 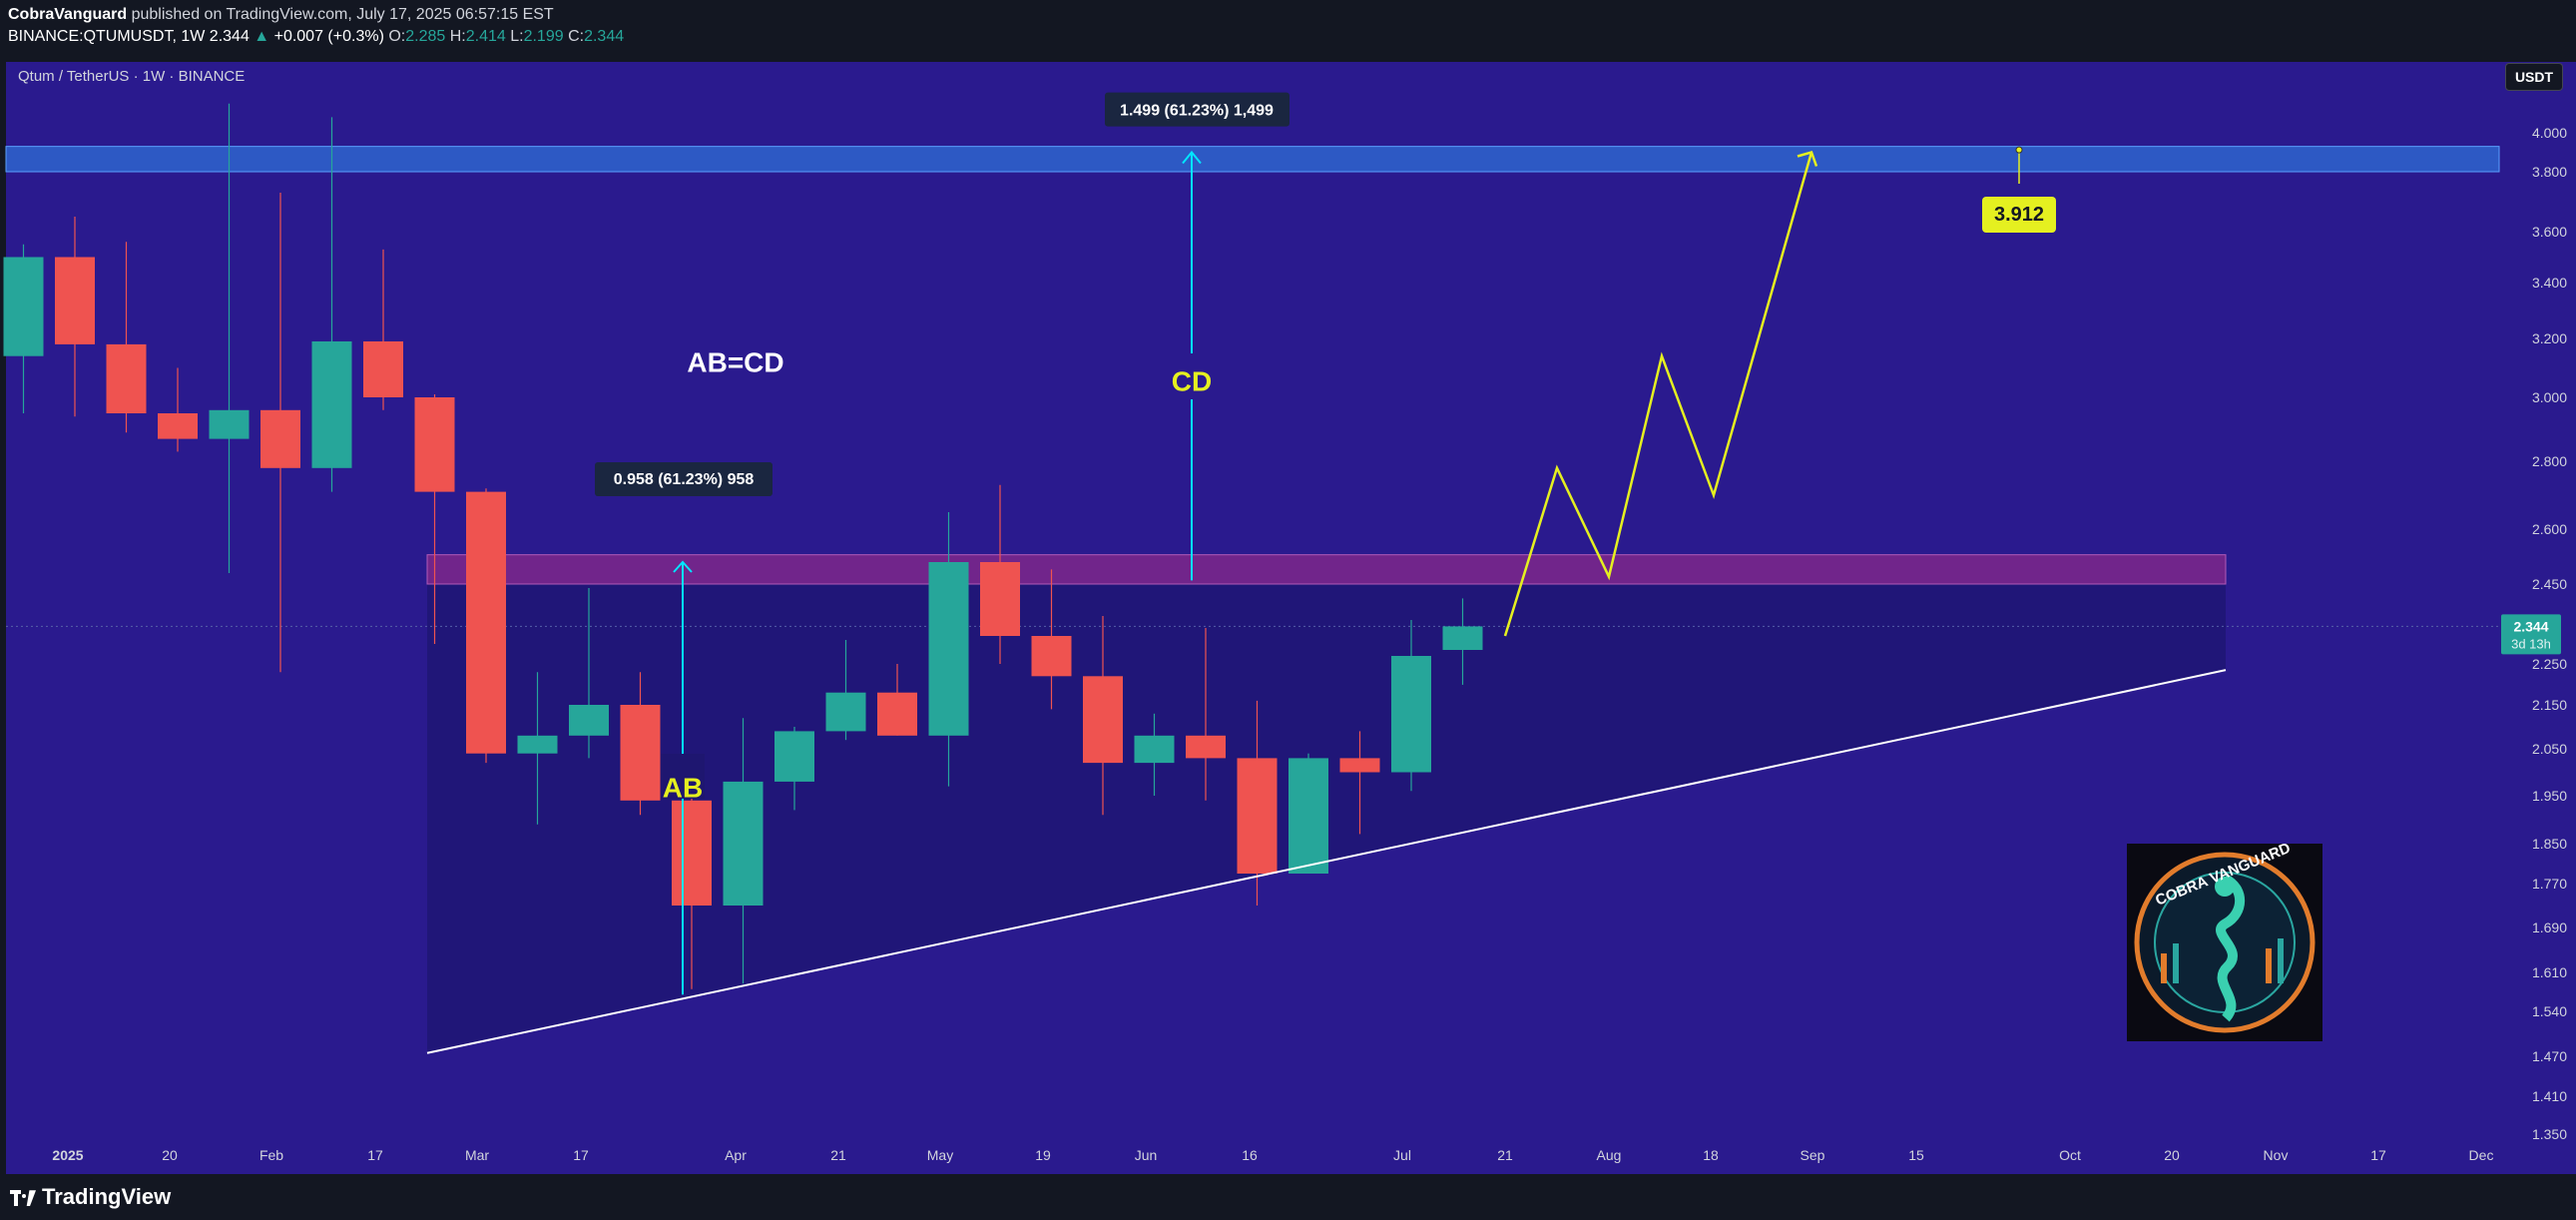 What do you see at coordinates (2549, 1011) in the screenshot?
I see `price-tick-label: 1.540` at bounding box center [2549, 1011].